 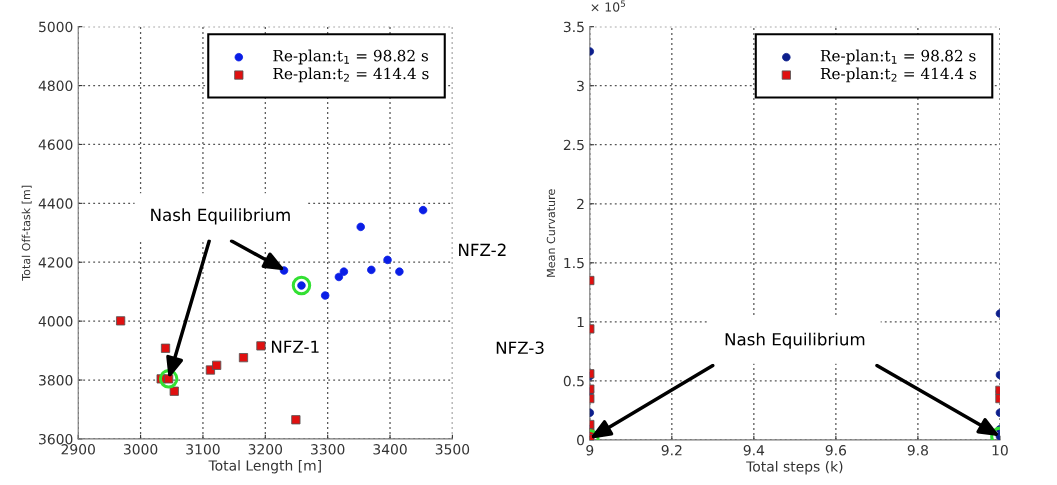 What do you see at coordinates (551, 233) in the screenshot?
I see `y-axis-title: Mean Curvature` at bounding box center [551, 233].